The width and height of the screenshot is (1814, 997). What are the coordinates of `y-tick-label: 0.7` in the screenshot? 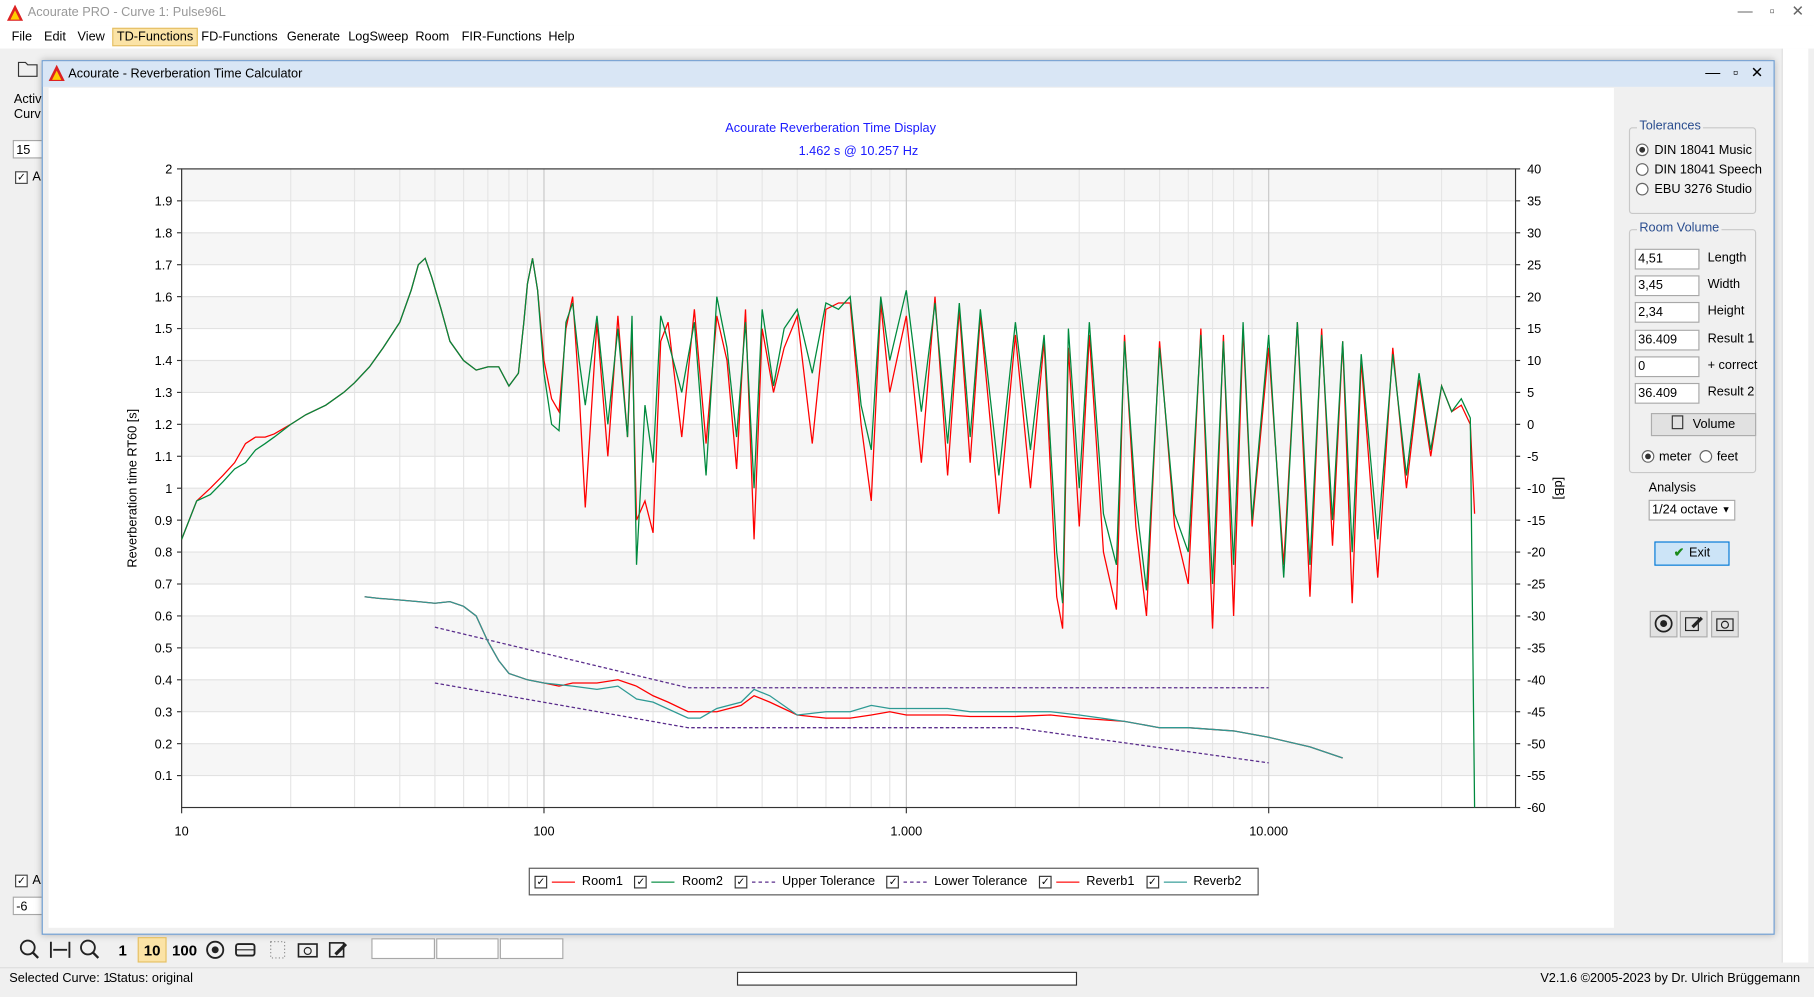 It's located at (164, 584).